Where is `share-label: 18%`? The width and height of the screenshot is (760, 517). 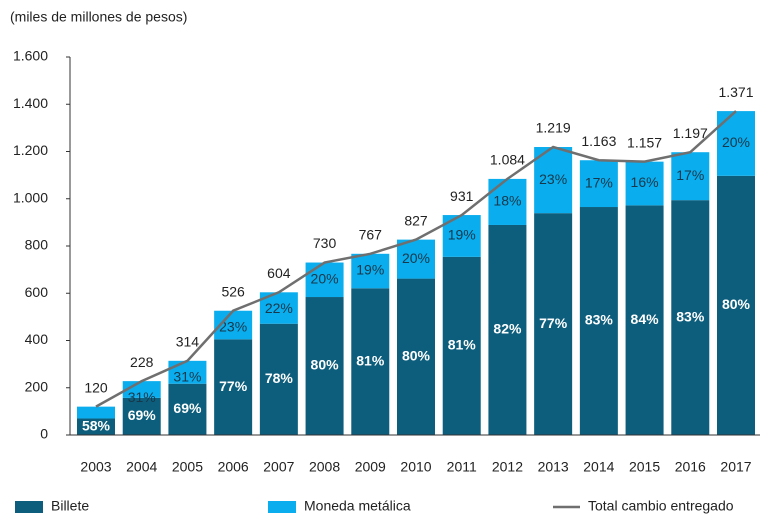
share-label: 18% is located at coordinates (507, 201).